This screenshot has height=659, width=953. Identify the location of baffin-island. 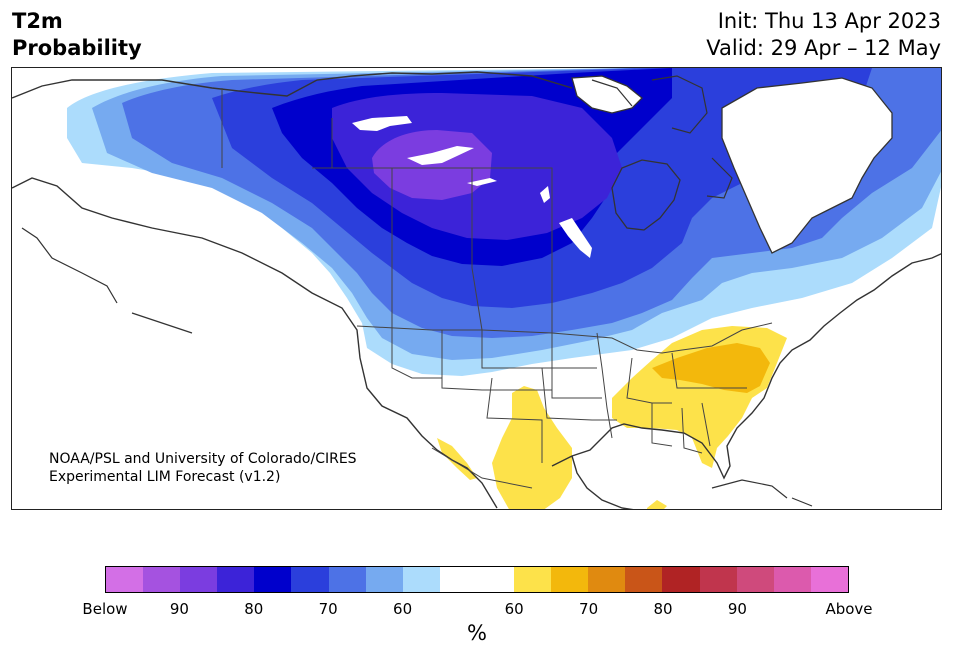
(607, 94).